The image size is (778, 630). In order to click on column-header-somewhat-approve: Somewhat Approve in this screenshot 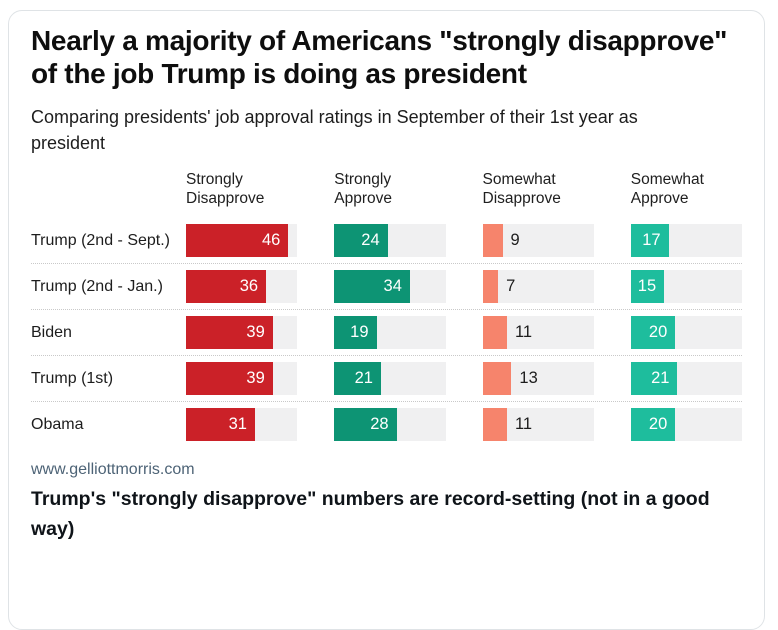, I will do `click(667, 189)`.